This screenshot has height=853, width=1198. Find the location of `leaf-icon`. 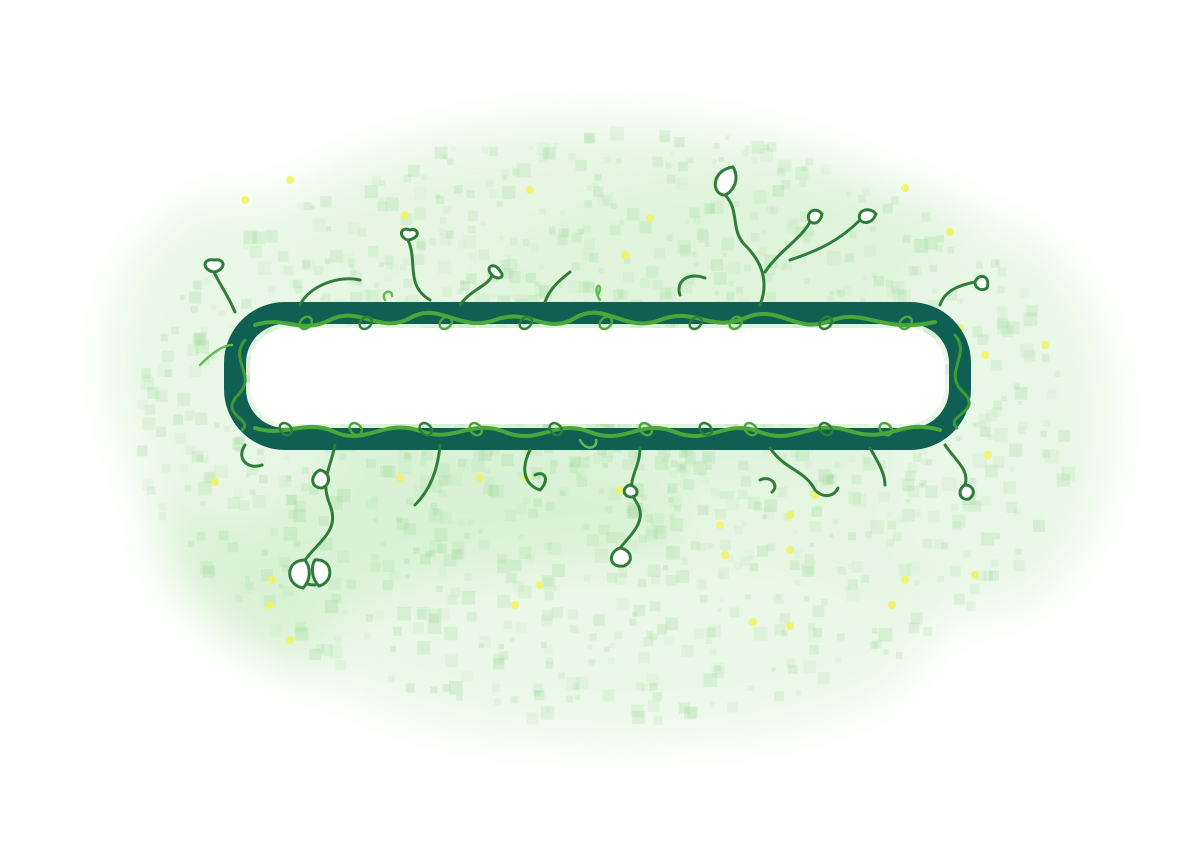

leaf-icon is located at coordinates (867, 216).